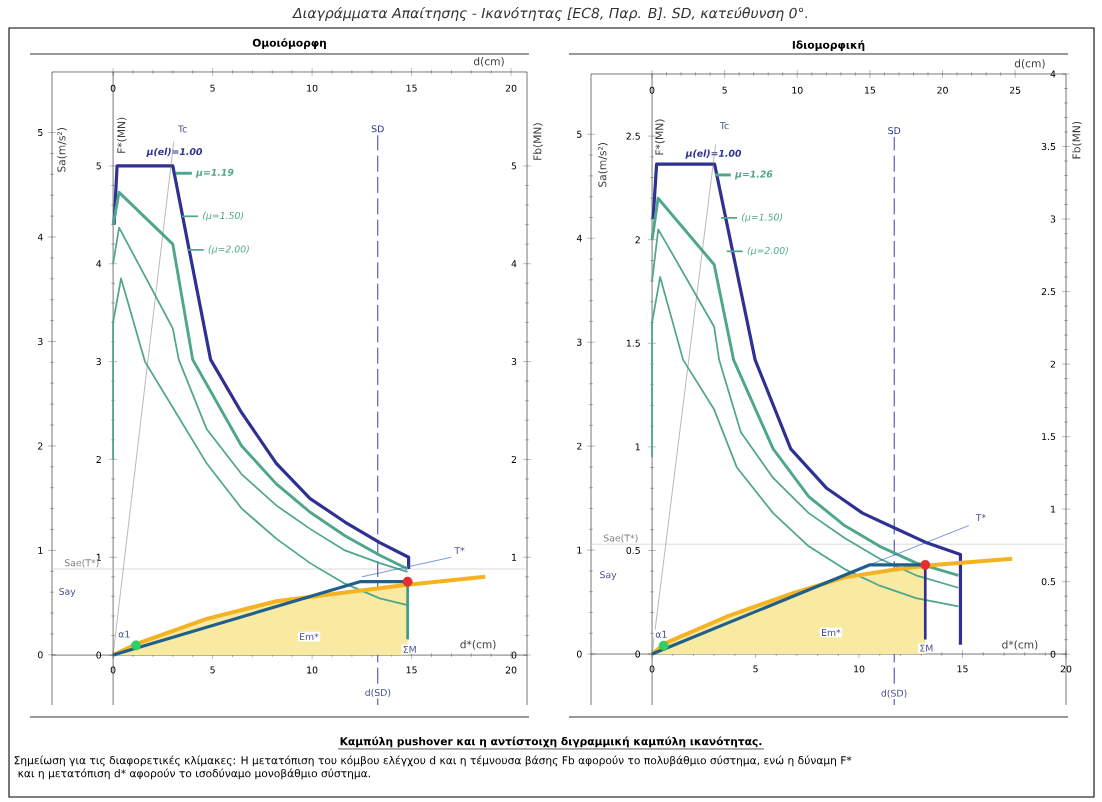 This screenshot has height=802, width=1102. I want to click on y2-tick-label: 2.5, so click(1048, 292).